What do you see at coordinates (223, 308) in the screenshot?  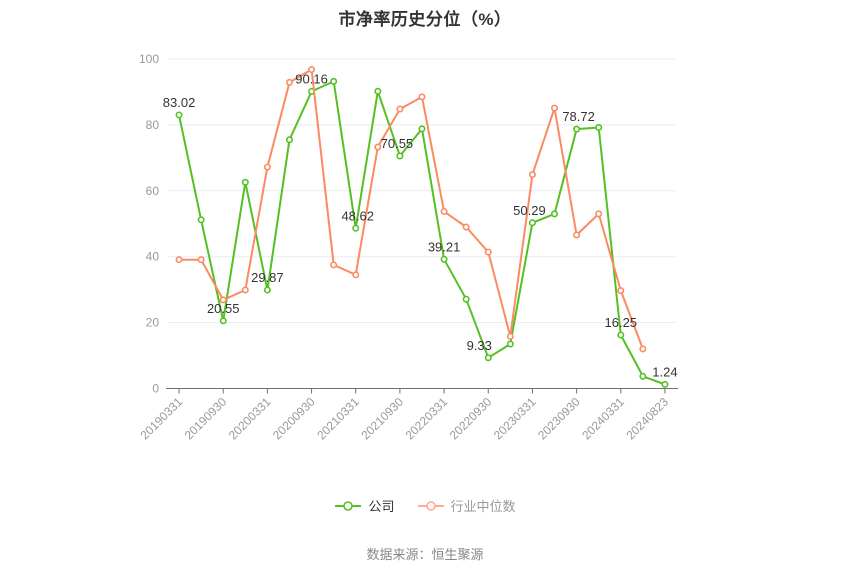 I see `data-point-label: 20.55` at bounding box center [223, 308].